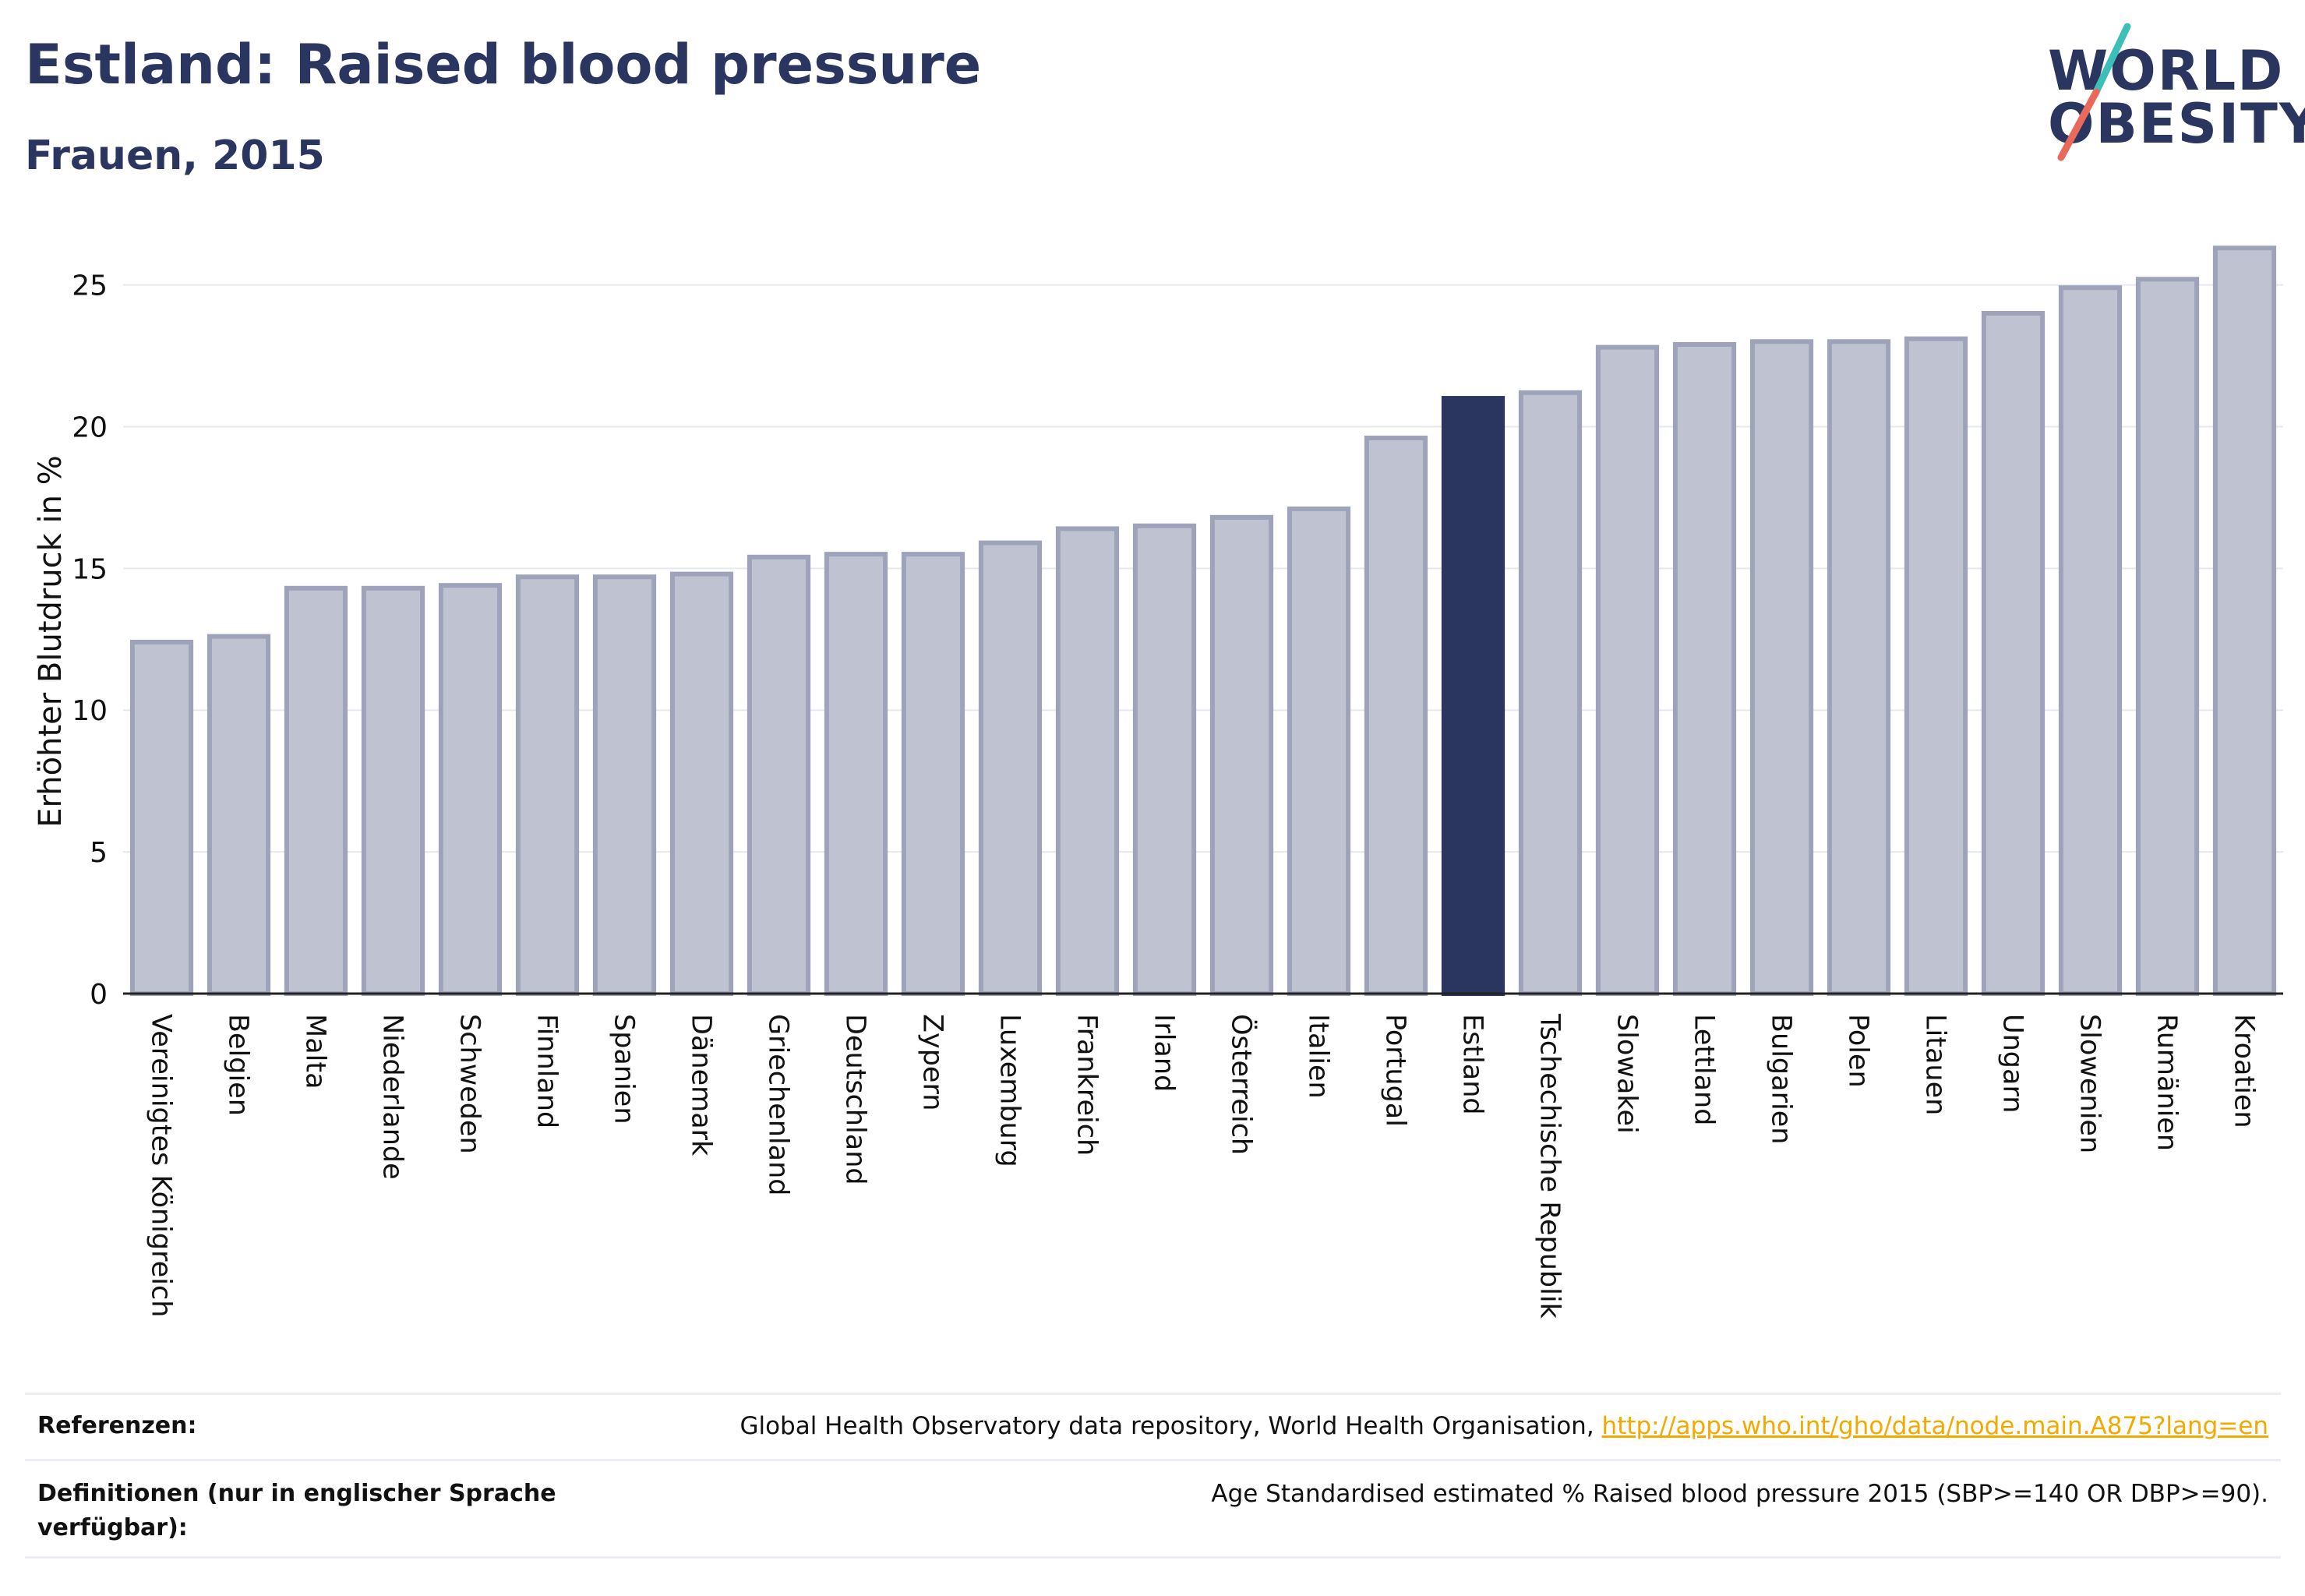 The width and height of the screenshot is (2305, 1596). I want to click on bar-spanien, so click(624, 785).